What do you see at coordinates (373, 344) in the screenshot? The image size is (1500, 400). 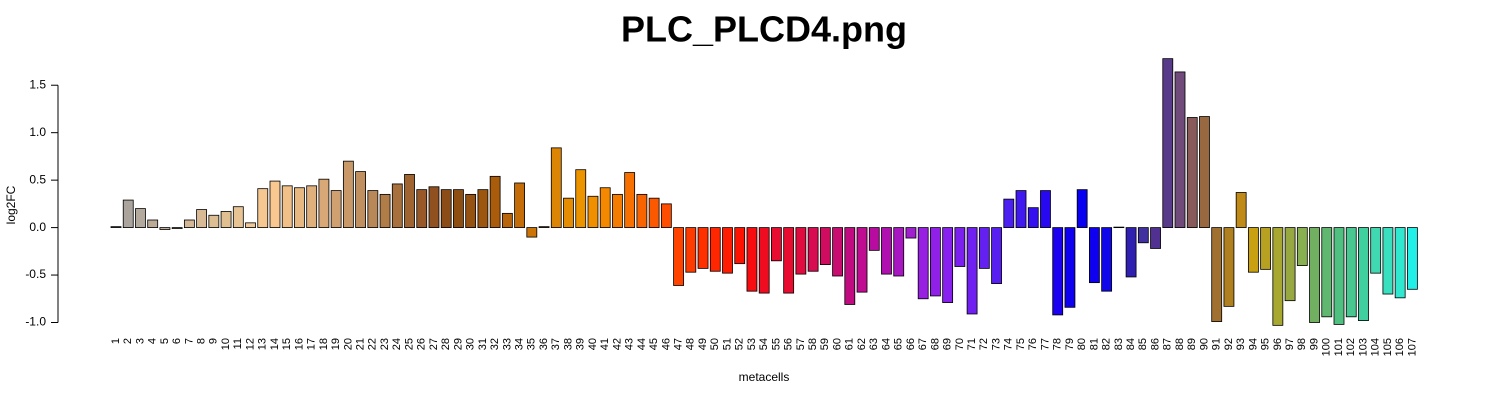 I see `x-tick-label: 22` at bounding box center [373, 344].